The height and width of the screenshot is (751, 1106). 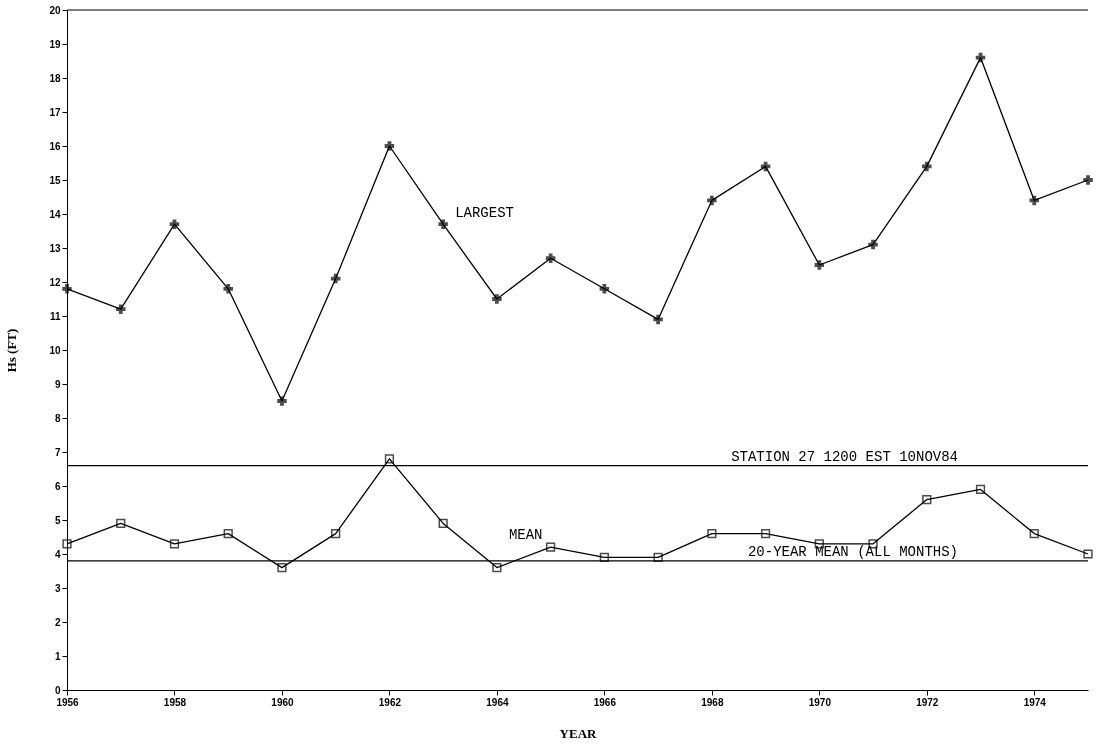 I want to click on y-tick-label: 3, so click(x=57, y=588).